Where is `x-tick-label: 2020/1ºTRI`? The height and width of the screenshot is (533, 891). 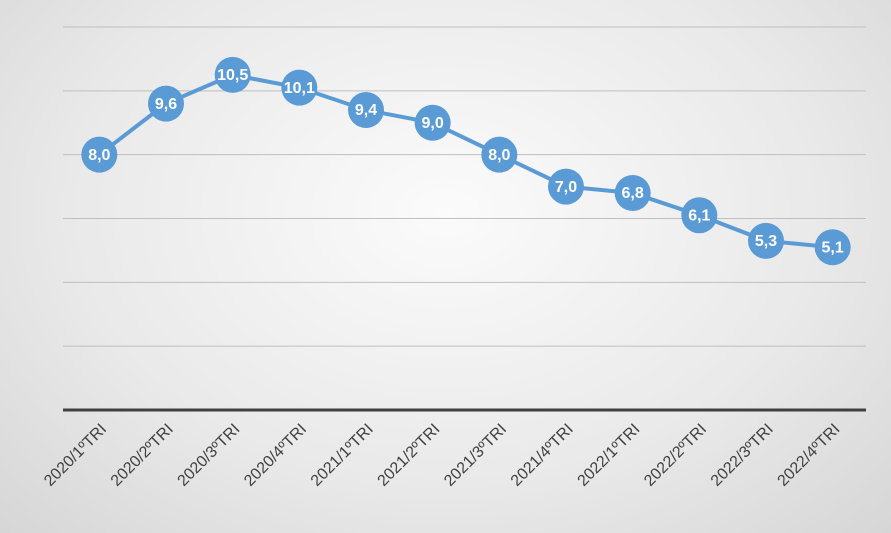 x-tick-label: 2020/1ºTRI is located at coordinates (75, 455).